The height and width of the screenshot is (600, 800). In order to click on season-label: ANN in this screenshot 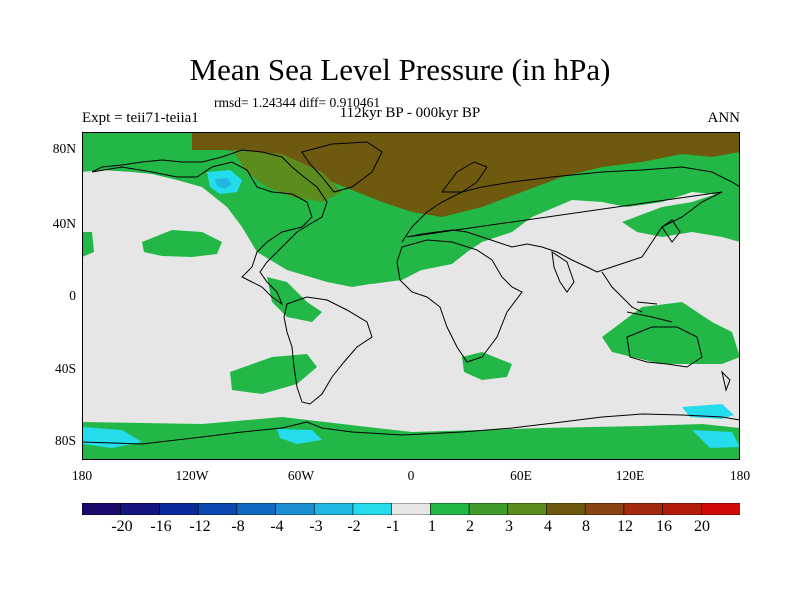, I will do `click(724, 118)`.